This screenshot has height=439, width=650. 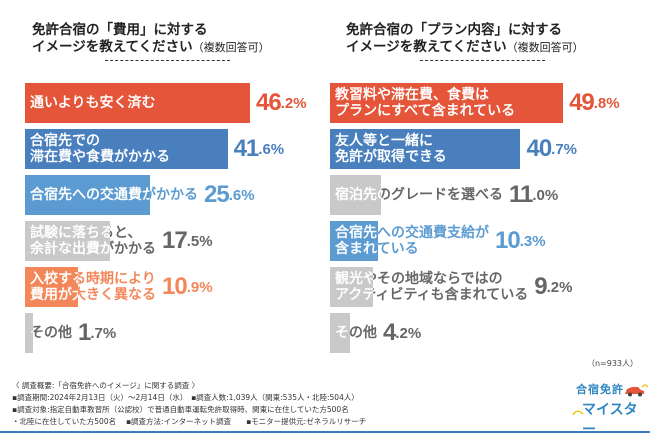 What do you see at coordinates (545, 195) in the screenshot?
I see `value-label-decimal: .0%` at bounding box center [545, 195].